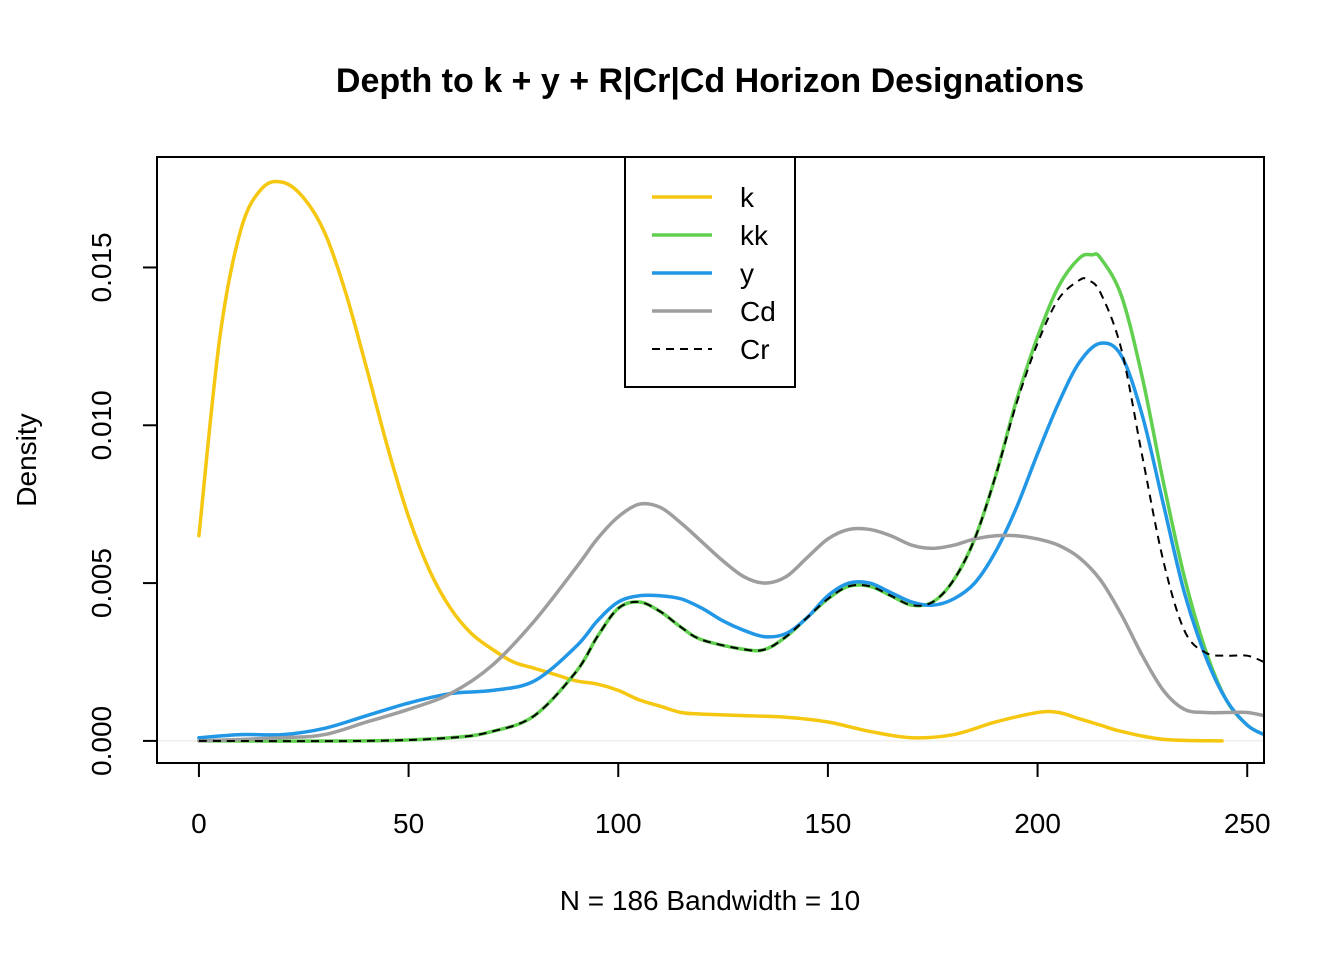 The height and width of the screenshot is (960, 1344). What do you see at coordinates (101, 267) in the screenshot?
I see `y-tick-label: 0.015` at bounding box center [101, 267].